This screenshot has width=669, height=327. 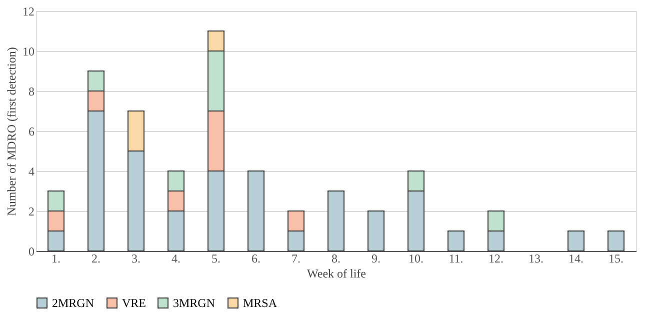 What do you see at coordinates (296, 259) in the screenshot?
I see `x-tick-label: 7.` at bounding box center [296, 259].